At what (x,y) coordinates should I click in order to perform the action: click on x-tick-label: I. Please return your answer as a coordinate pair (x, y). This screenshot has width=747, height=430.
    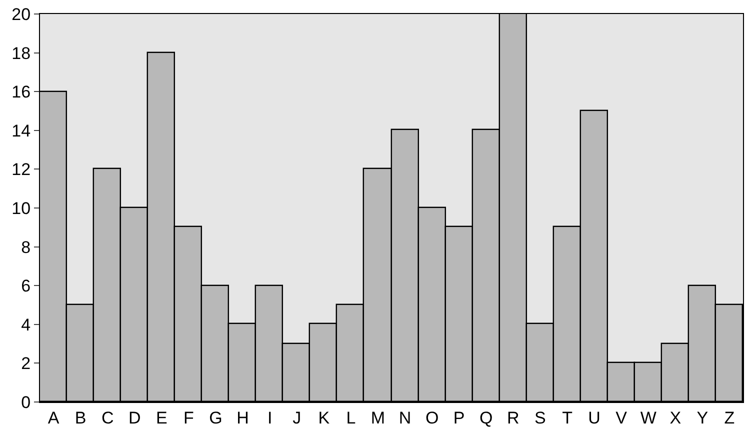
    Looking at the image, I should click on (269, 418).